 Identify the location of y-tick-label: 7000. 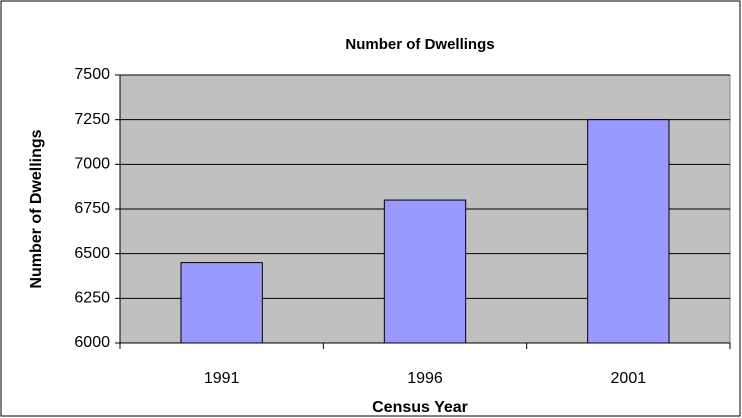
(92, 164).